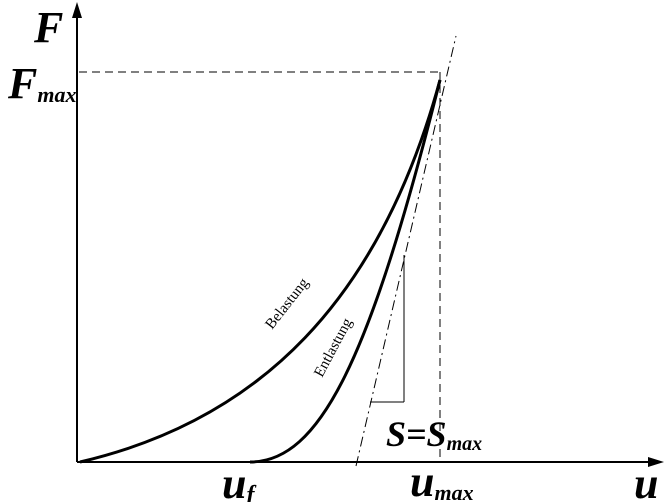  What do you see at coordinates (422, 479) in the screenshot?
I see `umax-label-main: u` at bounding box center [422, 479].